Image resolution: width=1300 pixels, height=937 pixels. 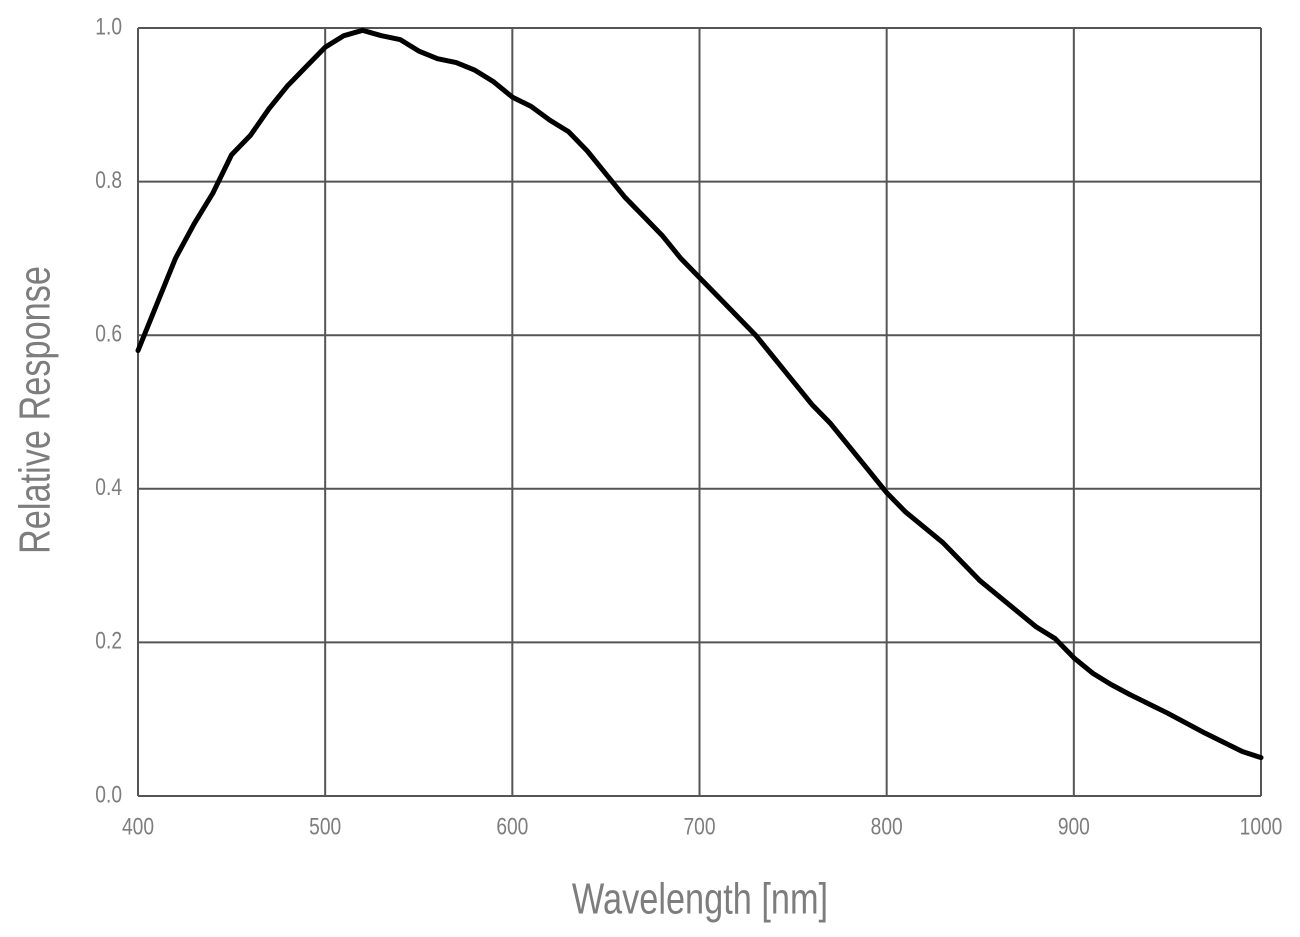 What do you see at coordinates (108, 26) in the screenshot?
I see `y-tick-label: 1.0` at bounding box center [108, 26].